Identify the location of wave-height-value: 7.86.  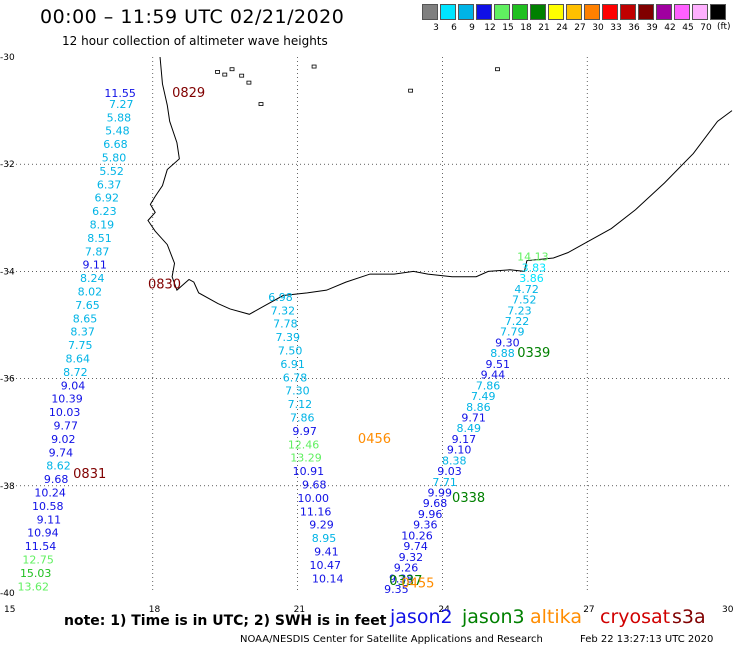
(302, 417).